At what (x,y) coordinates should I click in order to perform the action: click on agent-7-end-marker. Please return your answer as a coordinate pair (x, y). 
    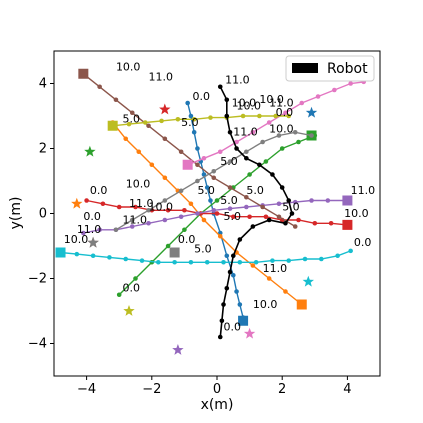
    Looking at the image, I should click on (174, 252).